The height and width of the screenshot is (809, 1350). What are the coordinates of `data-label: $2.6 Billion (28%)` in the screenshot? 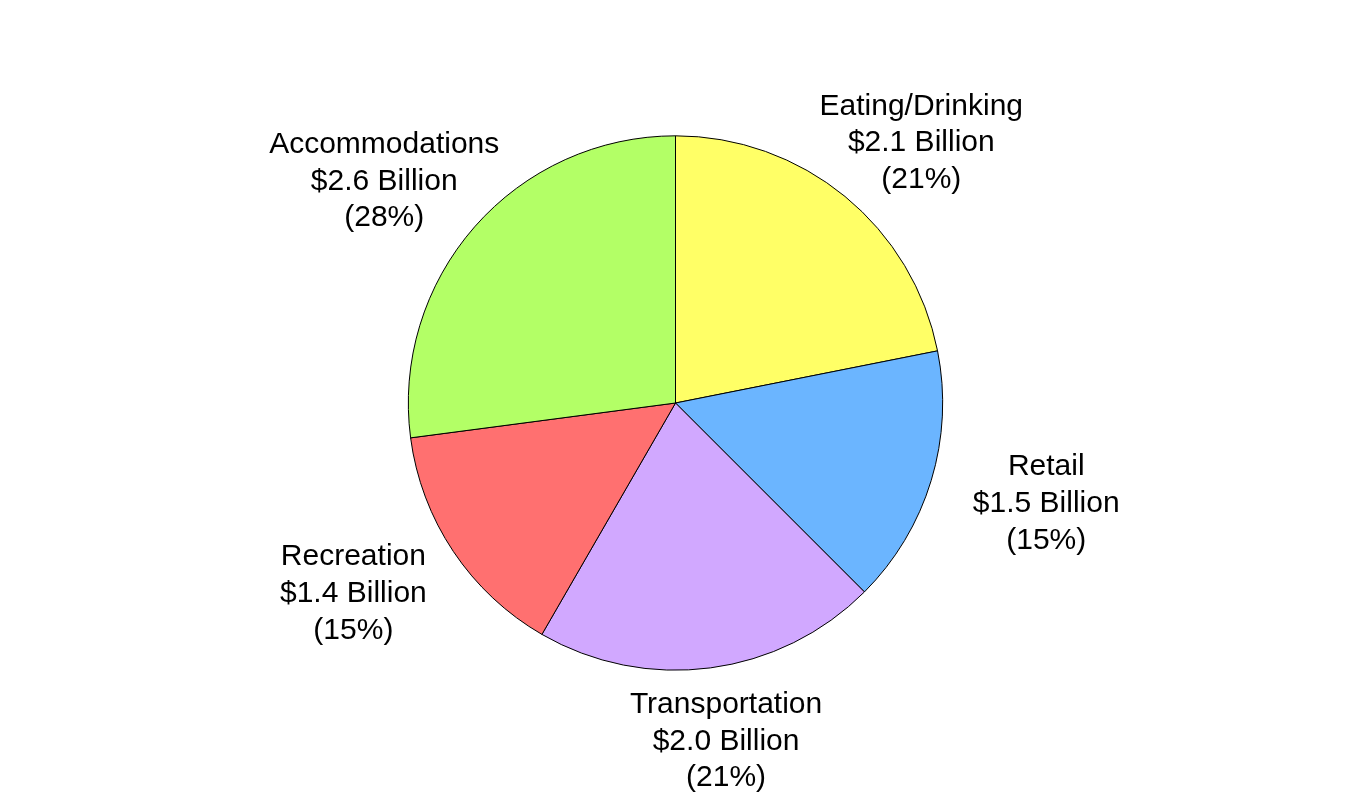 It's located at (384, 197).